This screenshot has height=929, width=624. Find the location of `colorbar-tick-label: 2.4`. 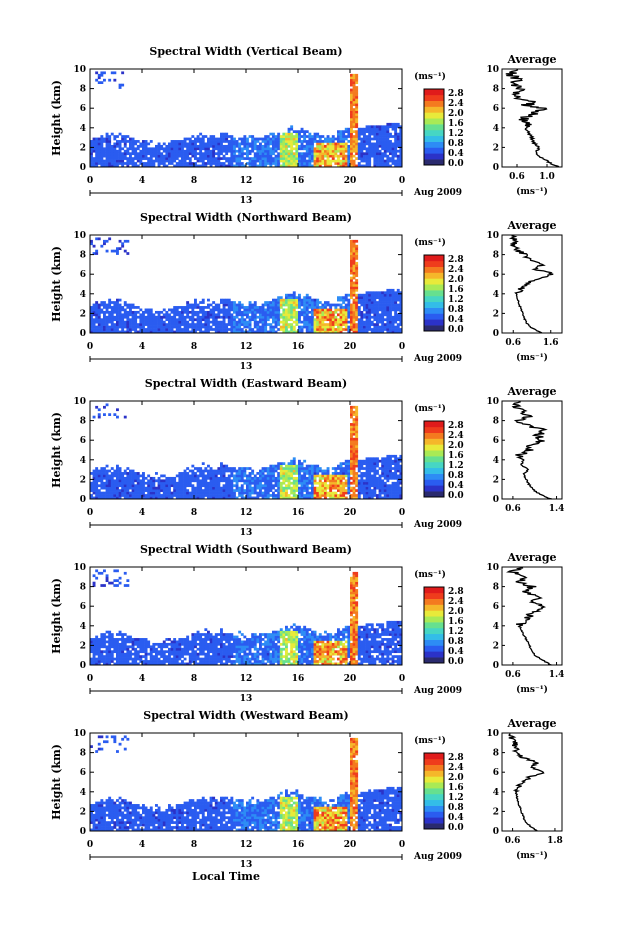

colorbar-tick-label: 2.4 is located at coordinates (456, 270).